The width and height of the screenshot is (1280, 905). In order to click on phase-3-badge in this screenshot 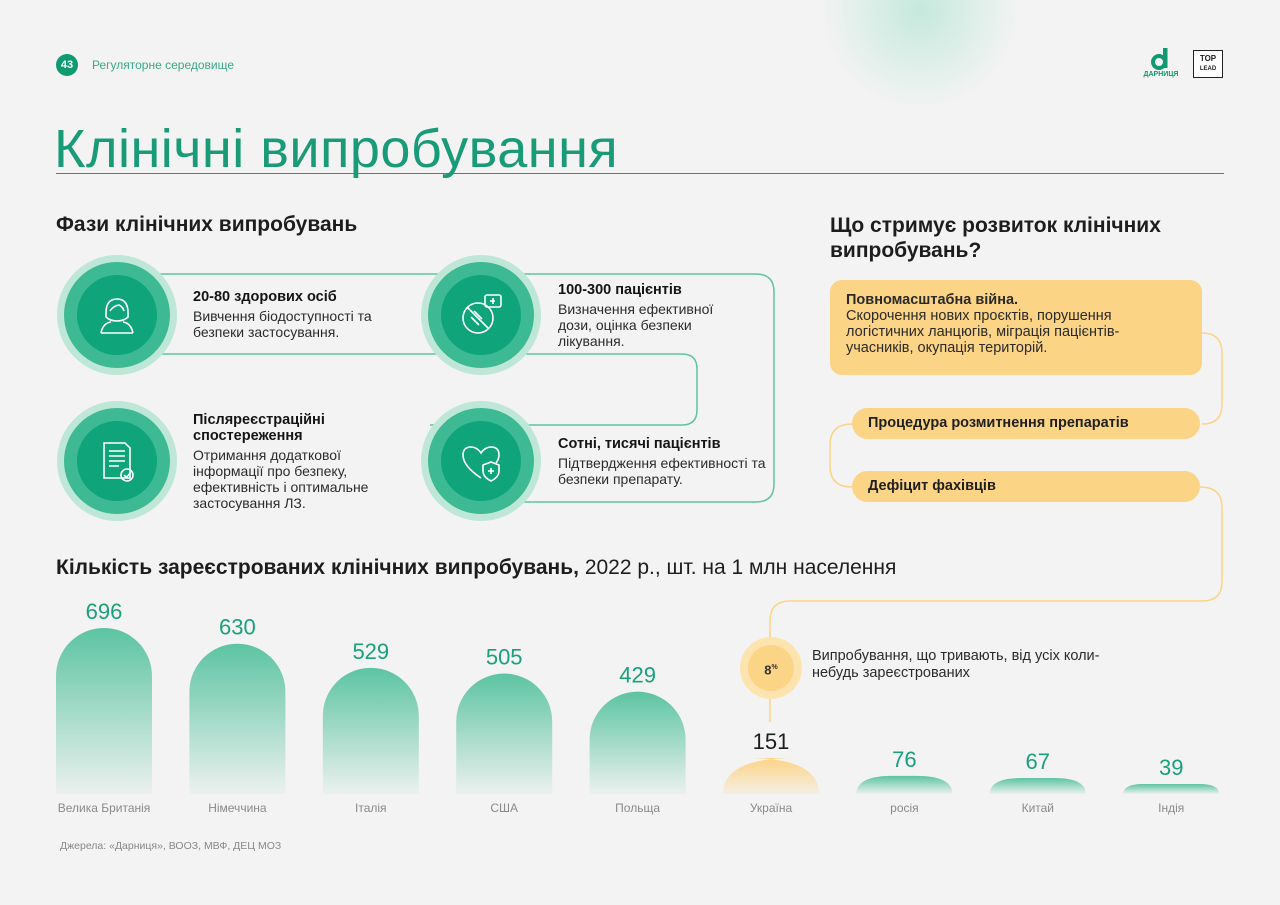, I will do `click(481, 461)`.